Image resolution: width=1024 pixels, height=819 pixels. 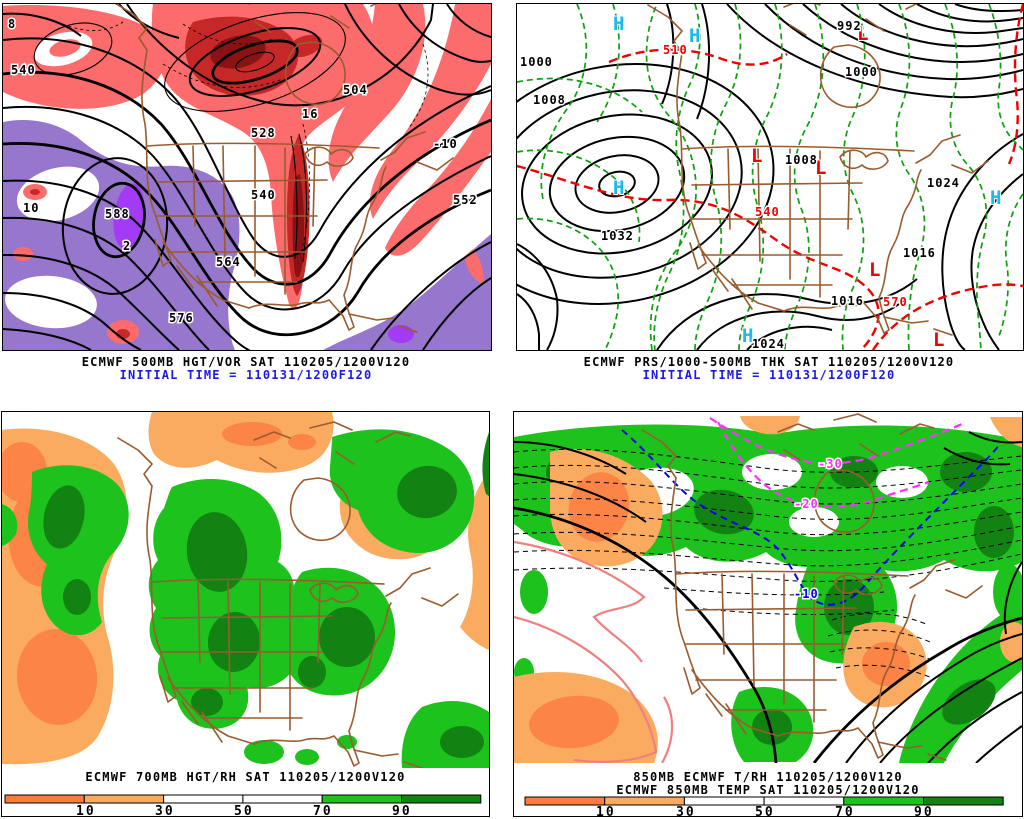 I want to click on isotherm-label: -20, so click(x=806, y=504).